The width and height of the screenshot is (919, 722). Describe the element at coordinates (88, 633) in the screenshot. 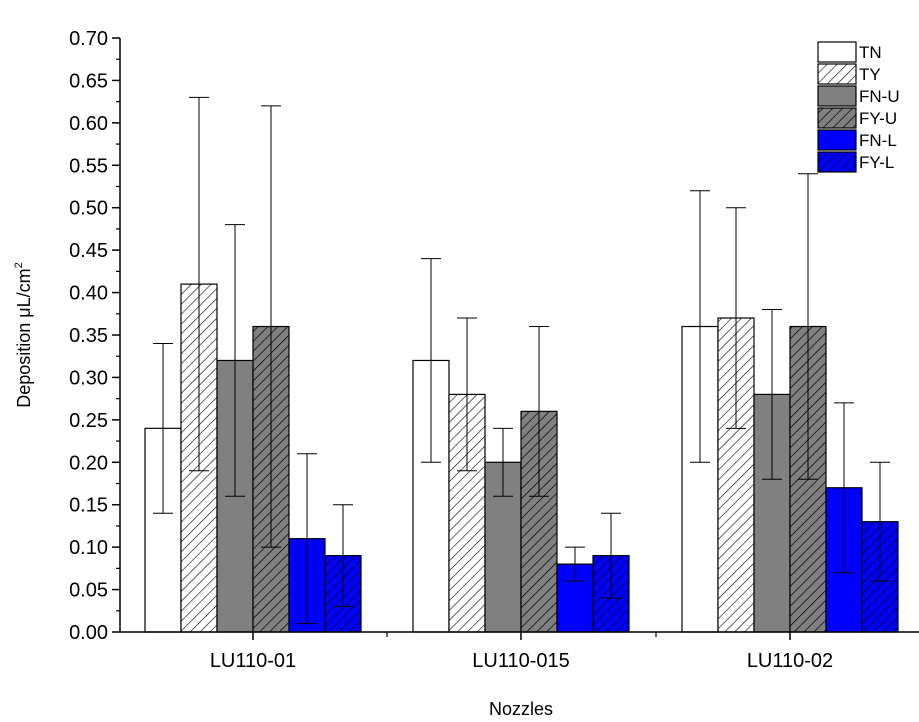

I see `y-tick-label: 0.00` at that location.